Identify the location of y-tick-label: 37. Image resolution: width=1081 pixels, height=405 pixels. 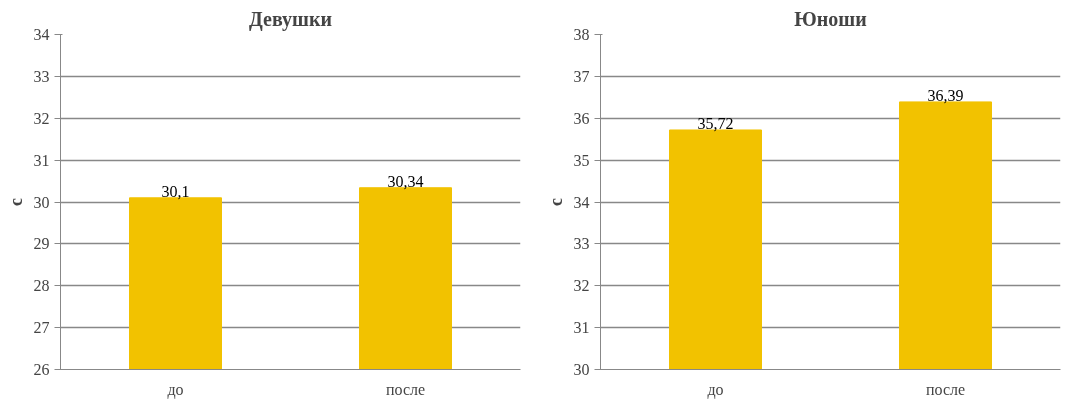
(581, 76).